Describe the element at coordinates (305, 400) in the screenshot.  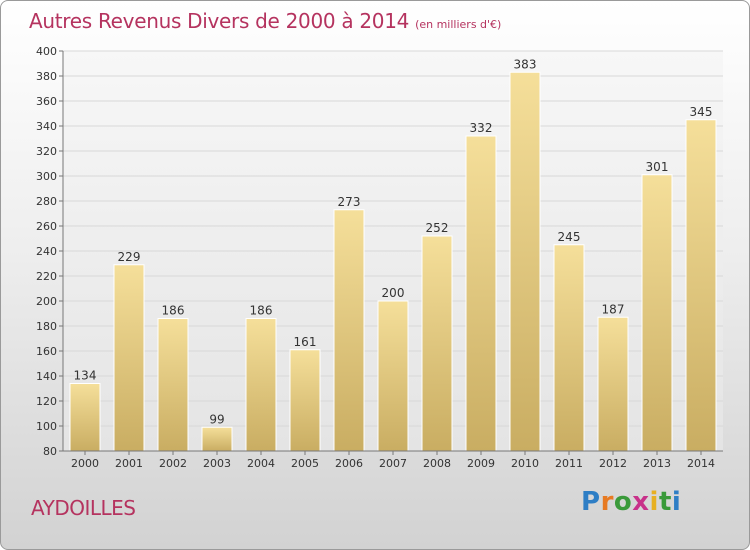
I see `bar-2005` at that location.